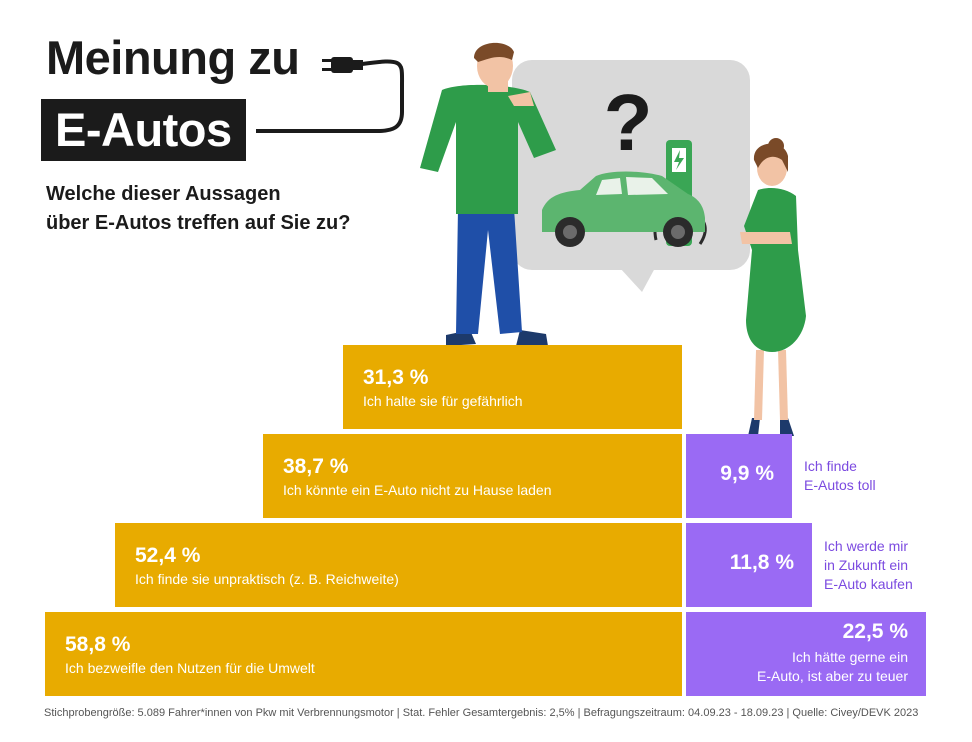  What do you see at coordinates (330, 96) in the screenshot?
I see `plug-cable` at bounding box center [330, 96].